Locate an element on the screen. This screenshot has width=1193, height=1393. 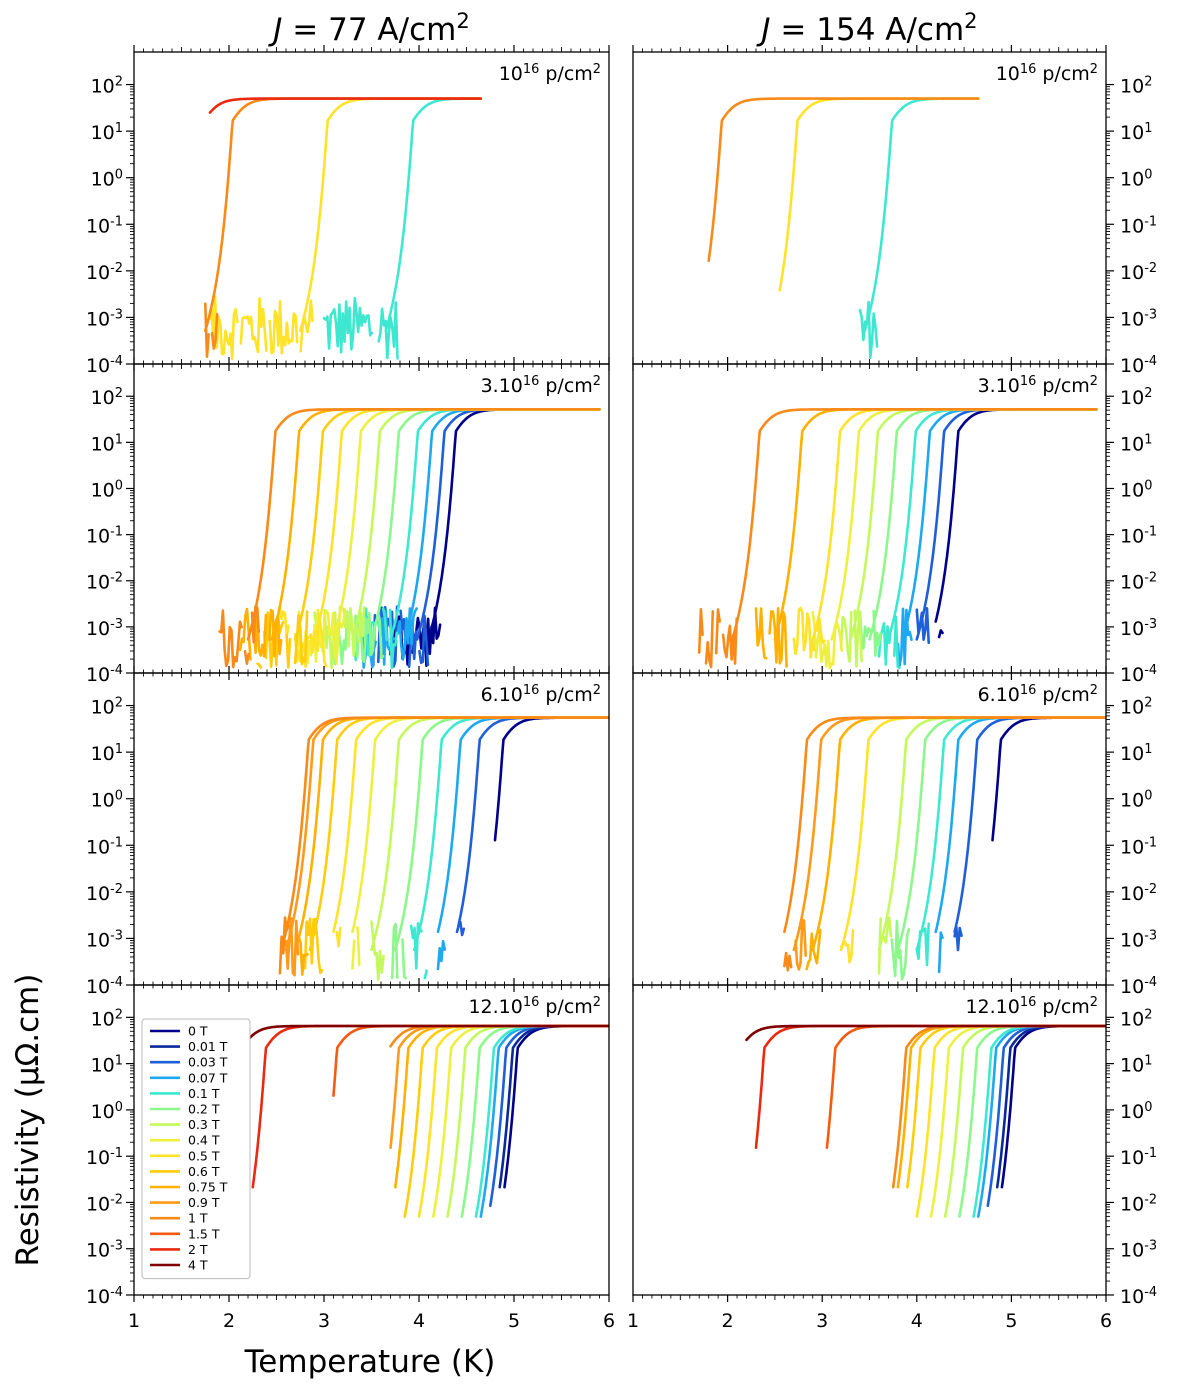
column-title: J = 77 A/cm2 is located at coordinates (368, 28).